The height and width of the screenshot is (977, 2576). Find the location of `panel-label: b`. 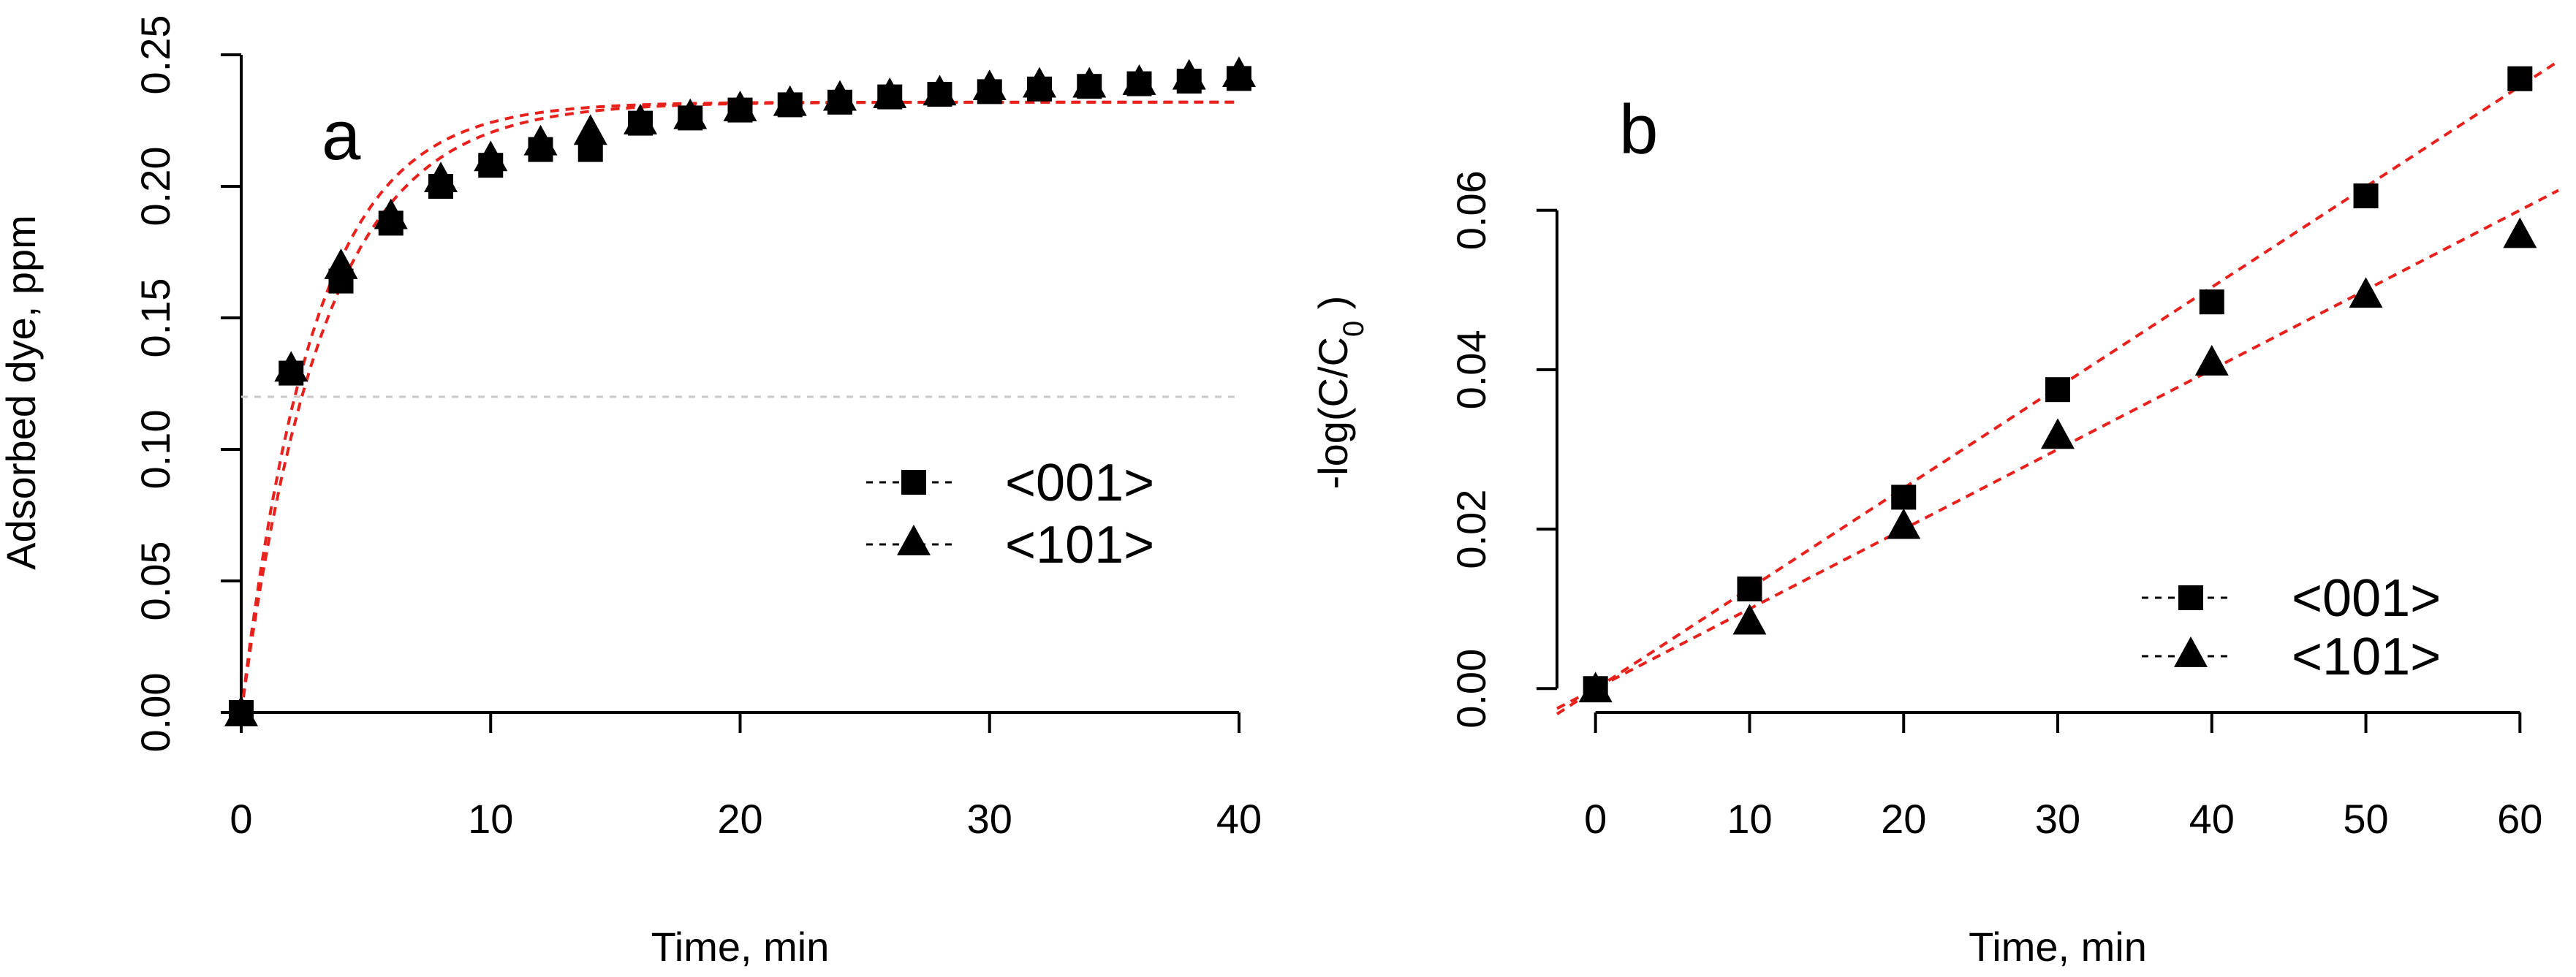

panel-label: b is located at coordinates (1638, 130).